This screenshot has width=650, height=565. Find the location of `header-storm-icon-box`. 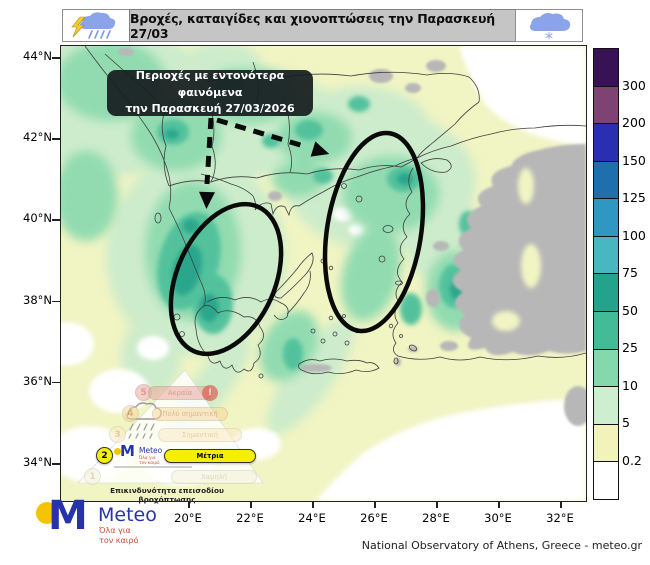

header-storm-icon-box is located at coordinates (96, 25).